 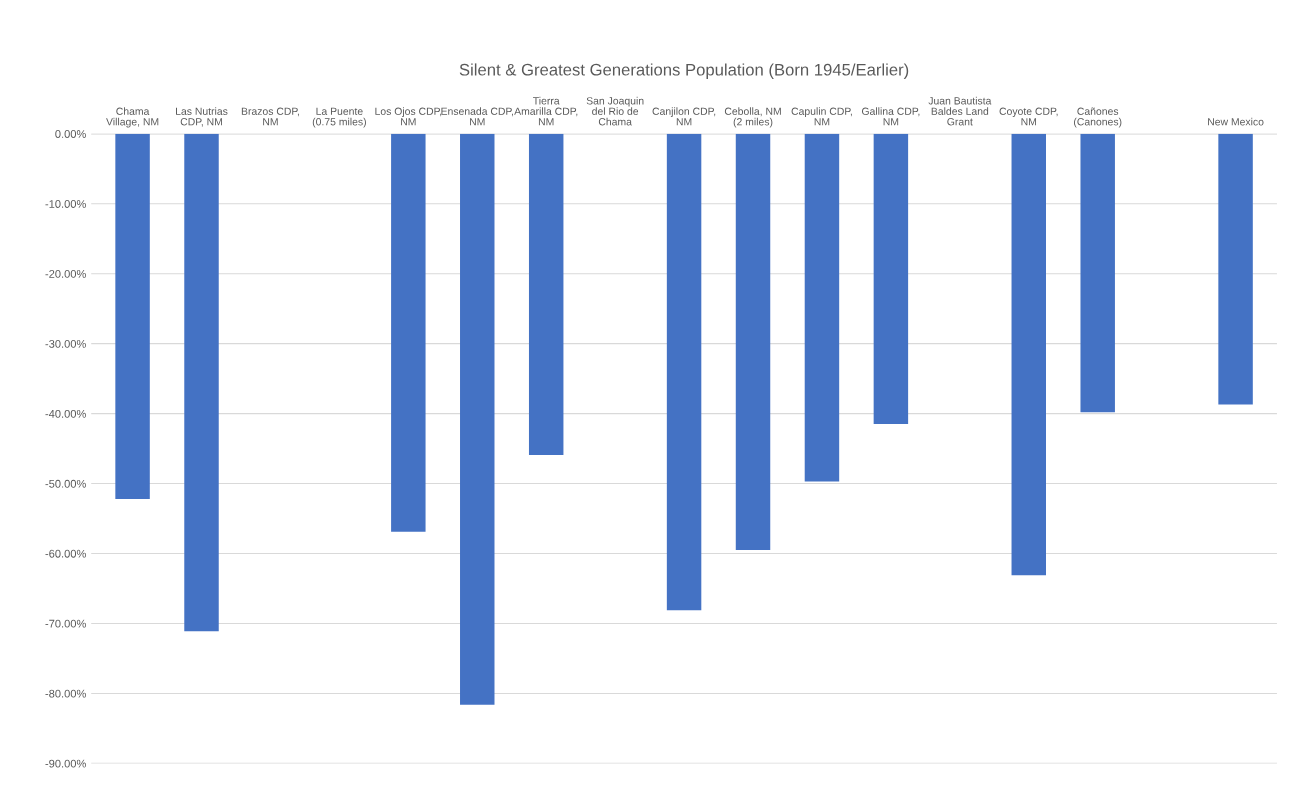 I want to click on x-tick-label: Brazos CDP, NM, so click(x=270, y=116).